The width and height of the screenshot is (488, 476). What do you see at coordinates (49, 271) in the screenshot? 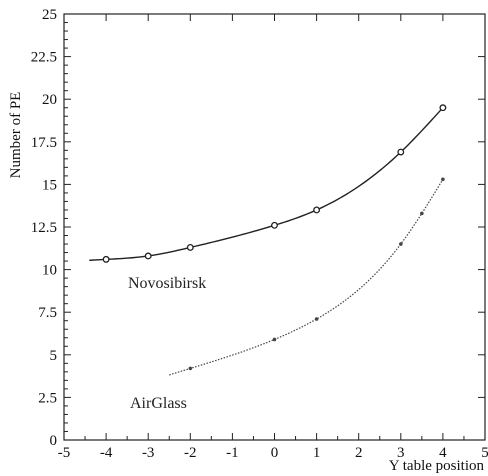
I see `y-tick-label: 10` at bounding box center [49, 271].